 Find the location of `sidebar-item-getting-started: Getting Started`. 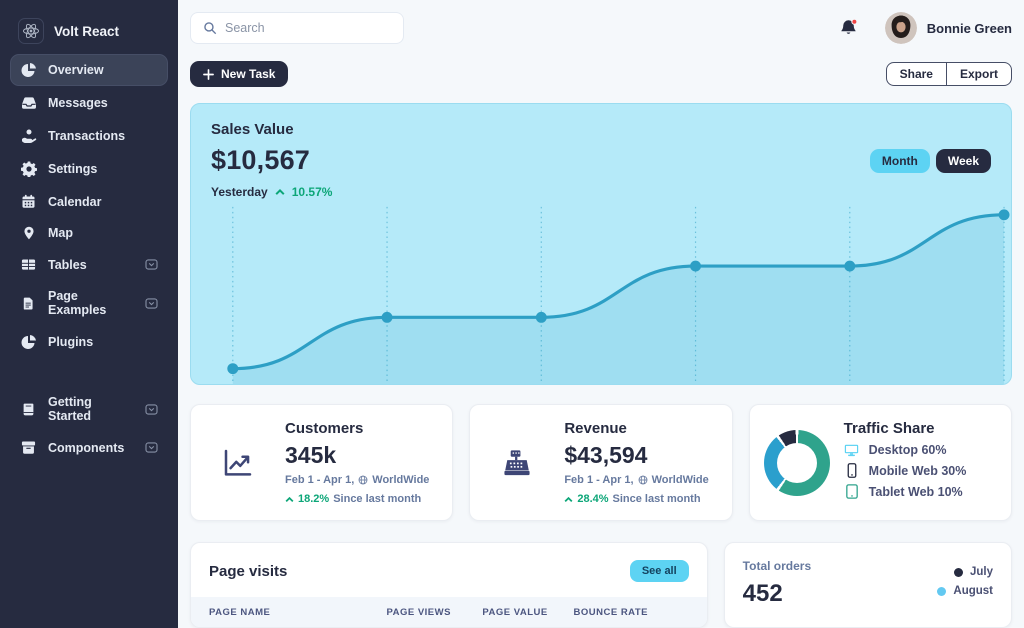

sidebar-item-getting-started: Getting Started is located at coordinates (89, 409).